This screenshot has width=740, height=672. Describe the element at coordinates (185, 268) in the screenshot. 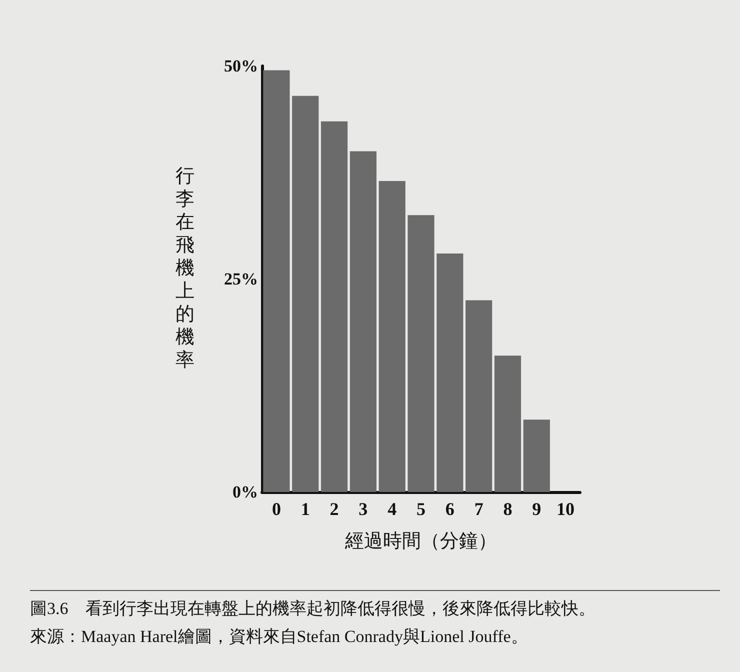

I see `text: 行李在飛機上的機率` at that location.